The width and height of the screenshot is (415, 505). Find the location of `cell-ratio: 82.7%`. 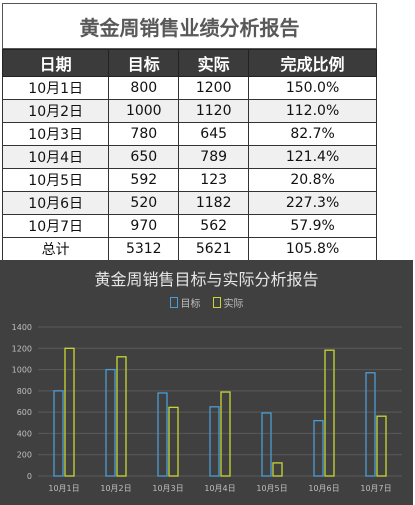

cell-ratio: 82.7% is located at coordinates (312, 134).